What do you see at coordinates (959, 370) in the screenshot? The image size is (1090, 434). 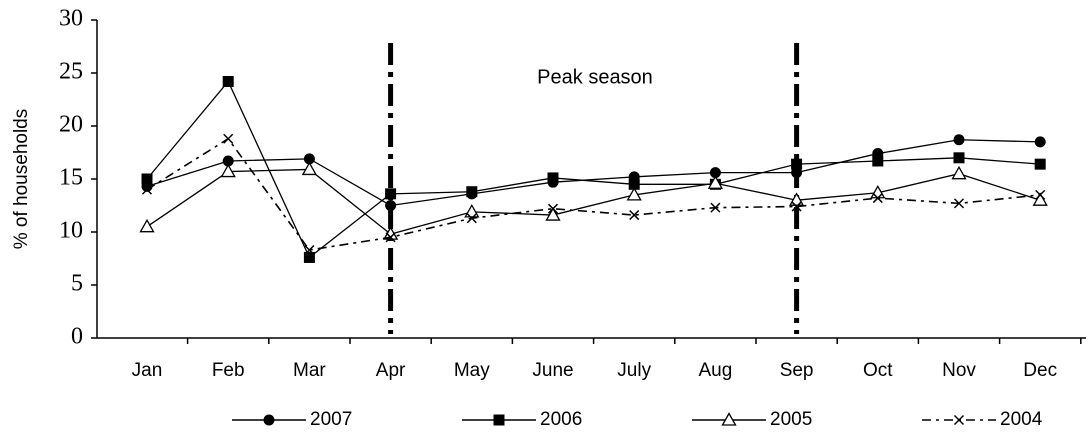 I see `x-tick-label: Nov` at bounding box center [959, 370].